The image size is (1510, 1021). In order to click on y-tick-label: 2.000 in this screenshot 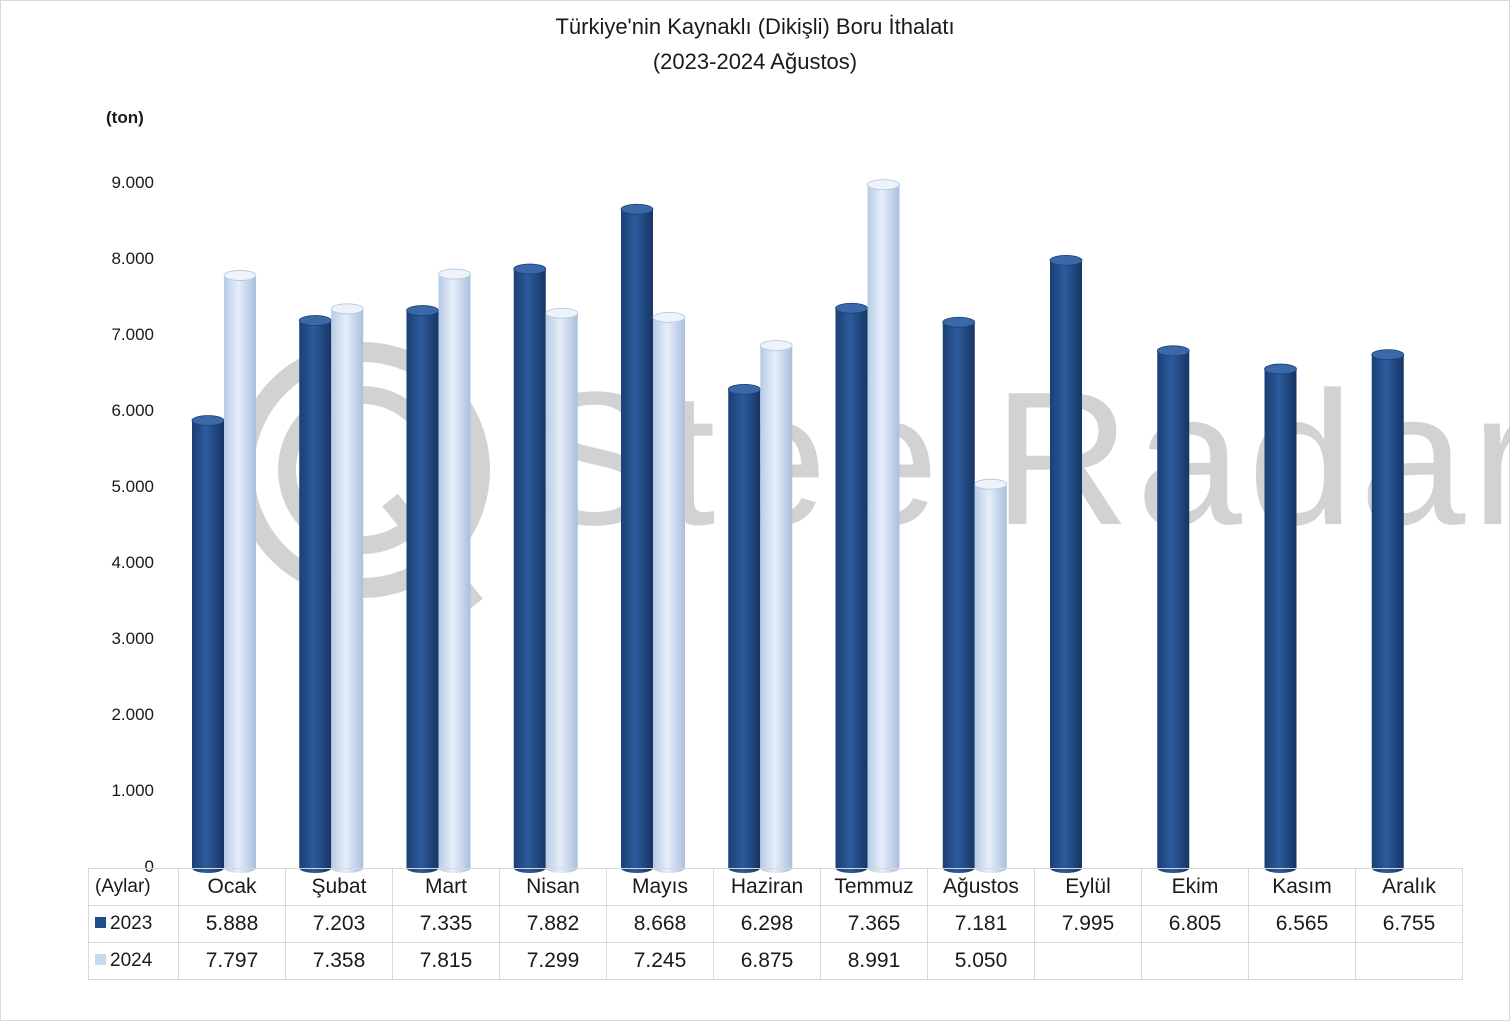, I will do `click(132, 714)`.